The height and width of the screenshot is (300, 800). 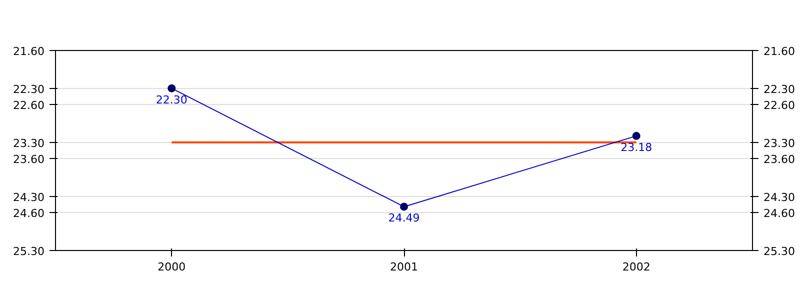 What do you see at coordinates (29, 89) in the screenshot?
I see `y-tick-label: 22.30` at bounding box center [29, 89].